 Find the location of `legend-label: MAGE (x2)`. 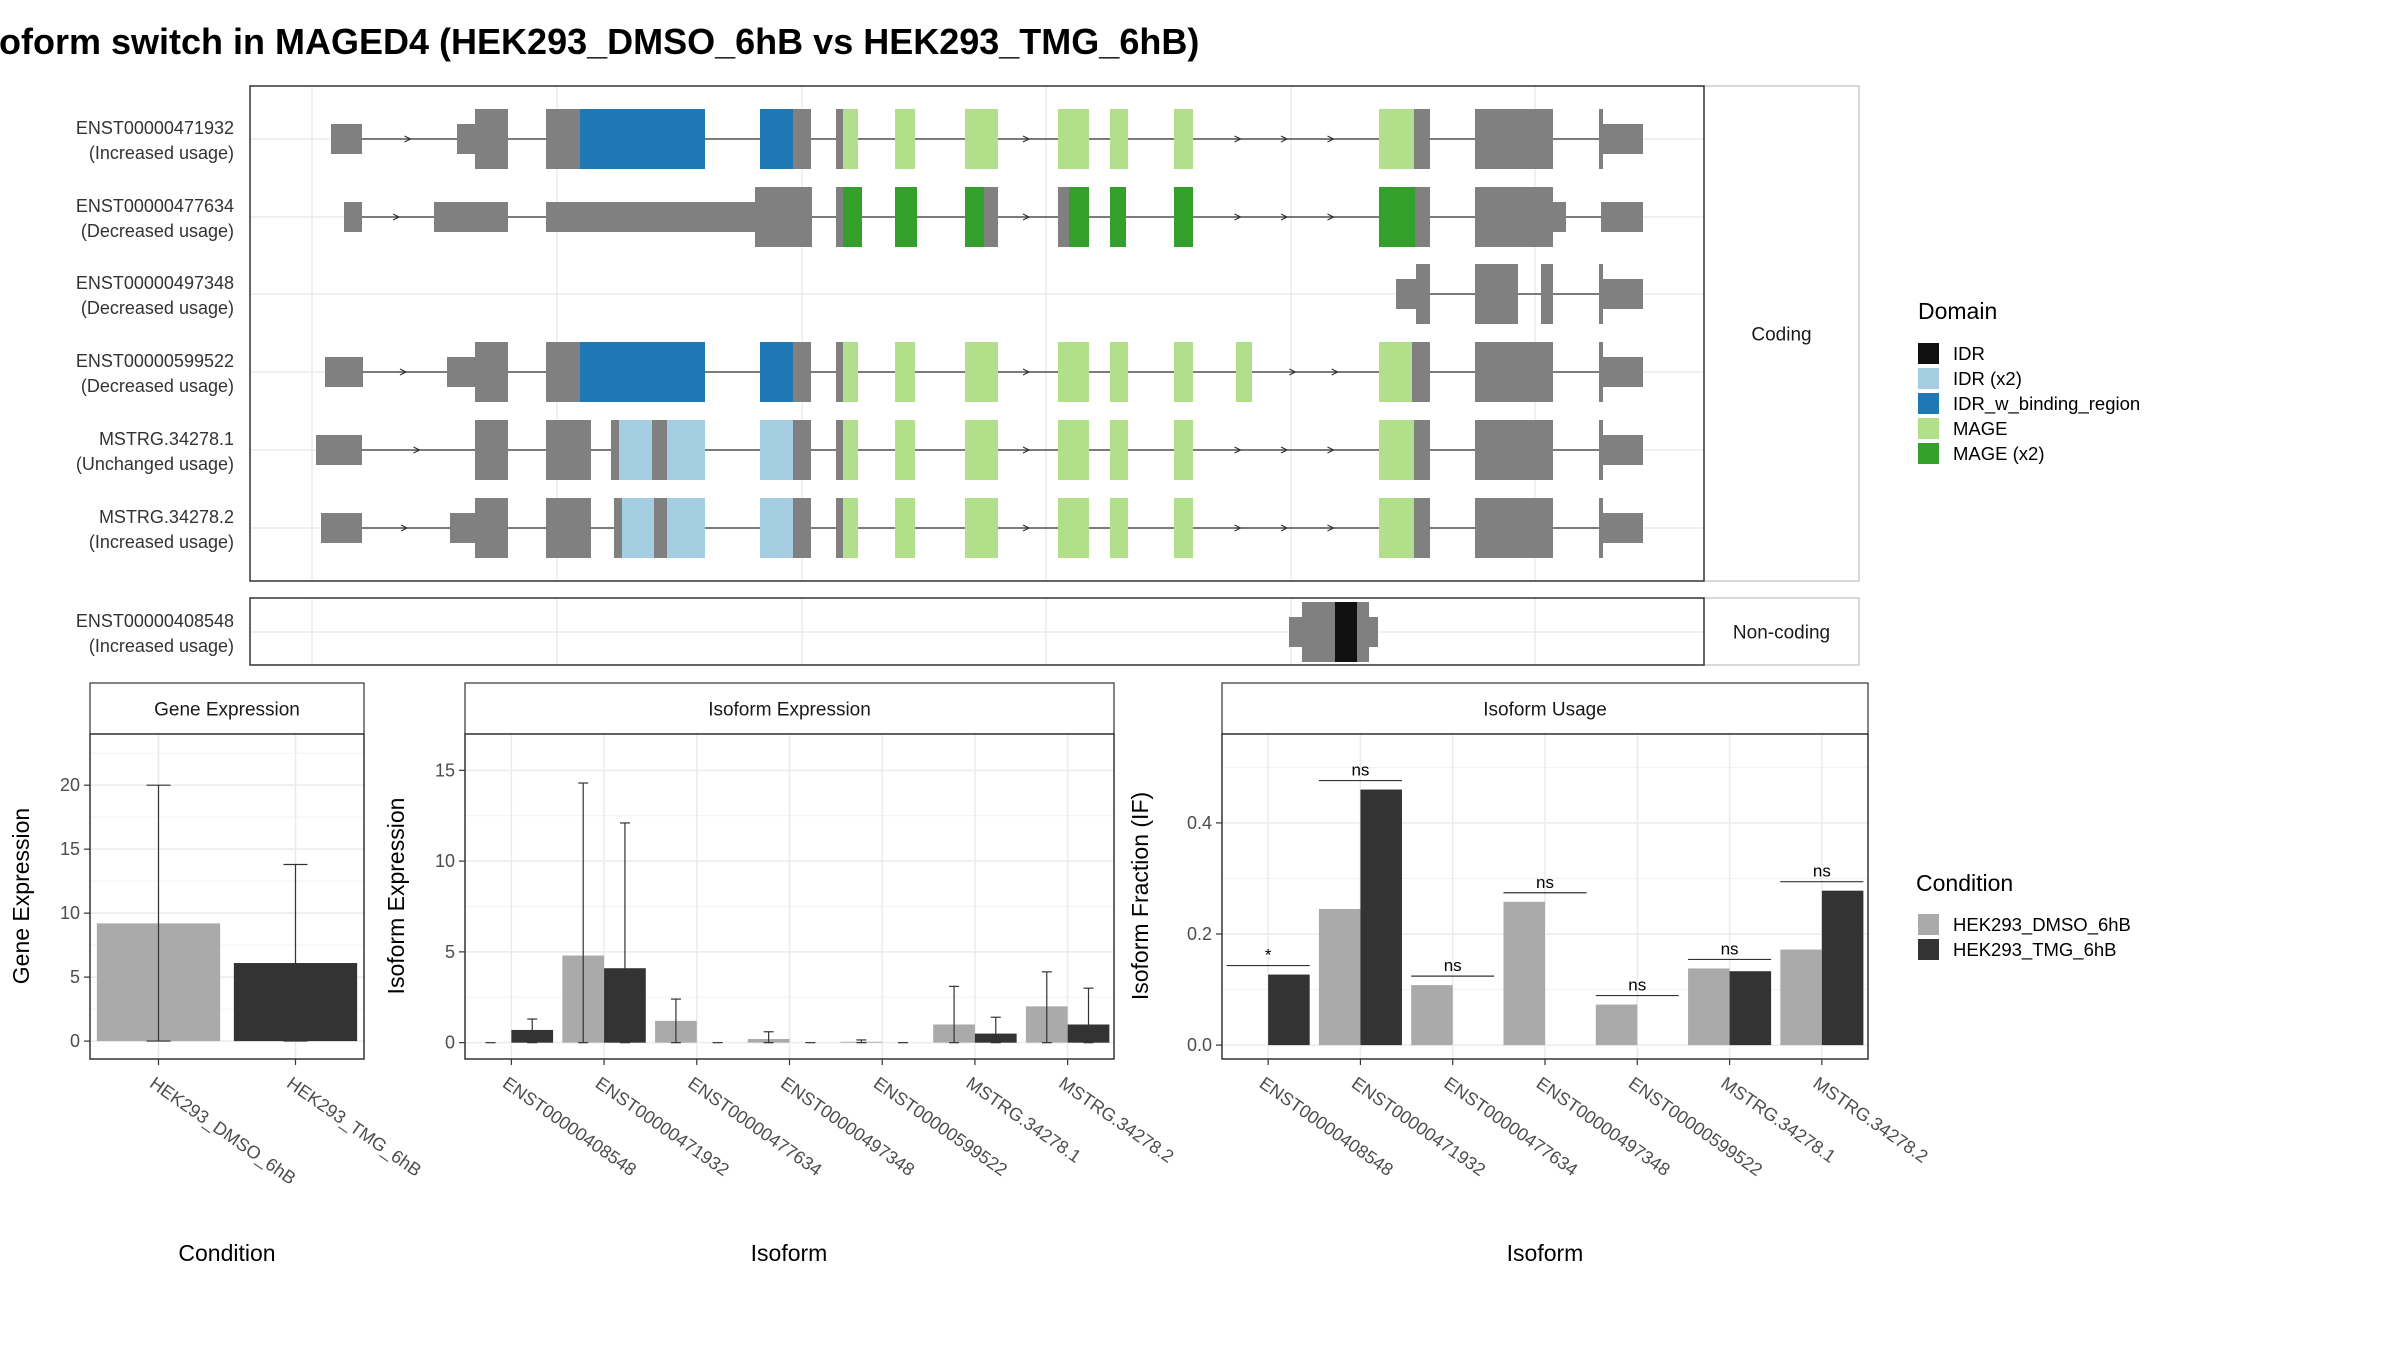

legend-label: MAGE (x2) is located at coordinates (1998, 453).